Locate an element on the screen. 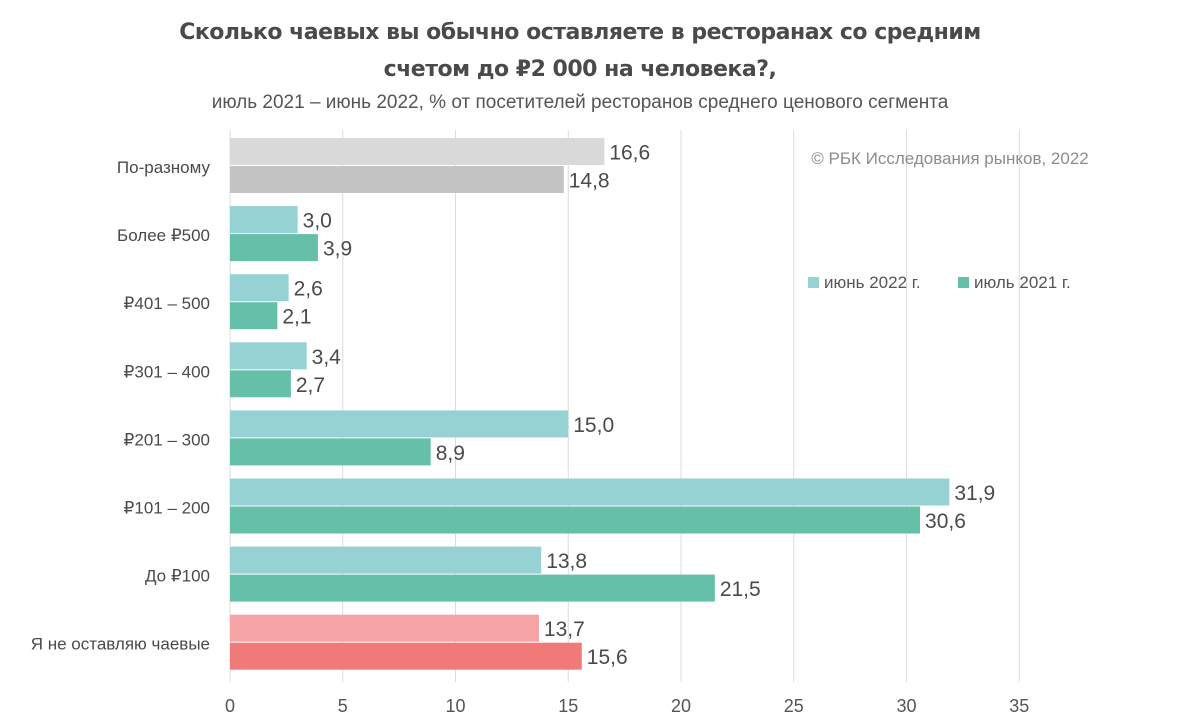 The width and height of the screenshot is (1180, 727). legend-label: июль 2021 г. is located at coordinates (1022, 282).